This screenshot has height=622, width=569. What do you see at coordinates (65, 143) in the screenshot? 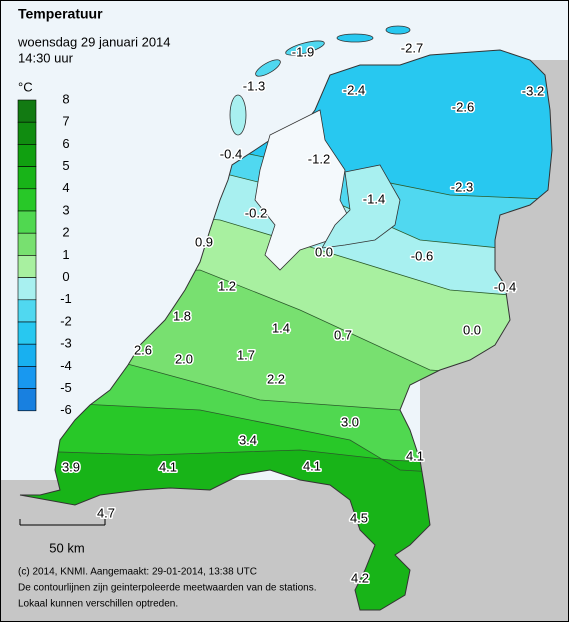
I see `legend-tick-label: 6` at bounding box center [65, 143].